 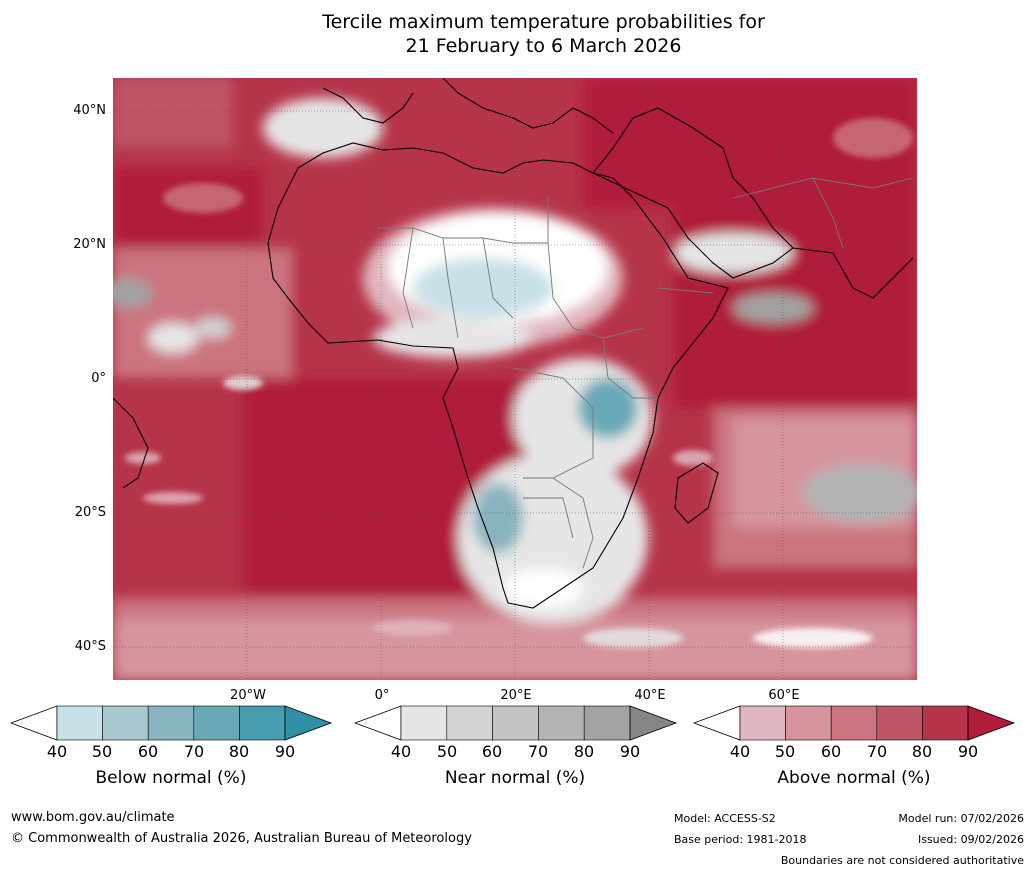 I want to click on colorbar-above-label: Above normal (%), so click(x=854, y=778).